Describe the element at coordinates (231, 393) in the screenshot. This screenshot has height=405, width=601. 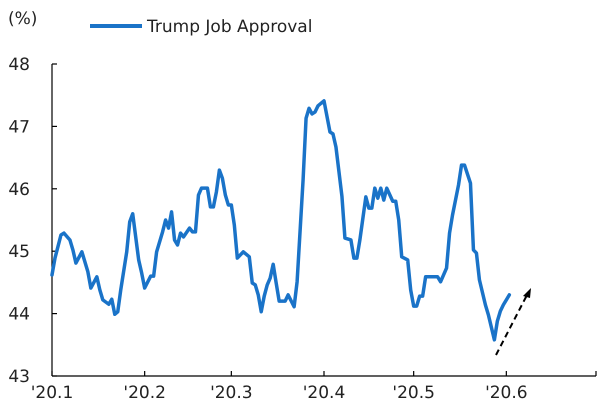
I see `x-tick-label: '20.3` at that location.